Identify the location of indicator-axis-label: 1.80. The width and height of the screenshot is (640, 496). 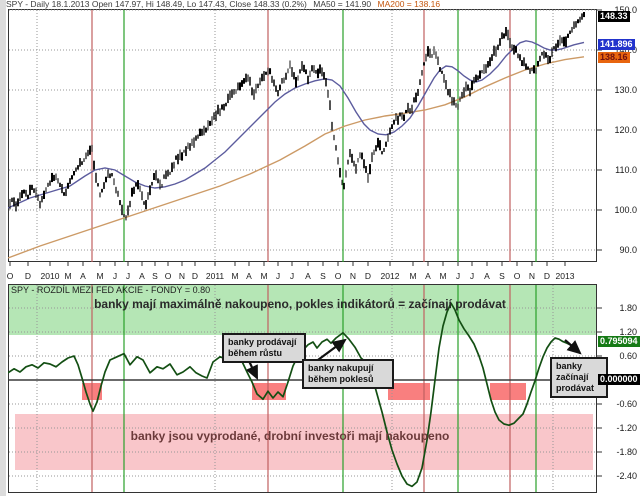
(628, 308).